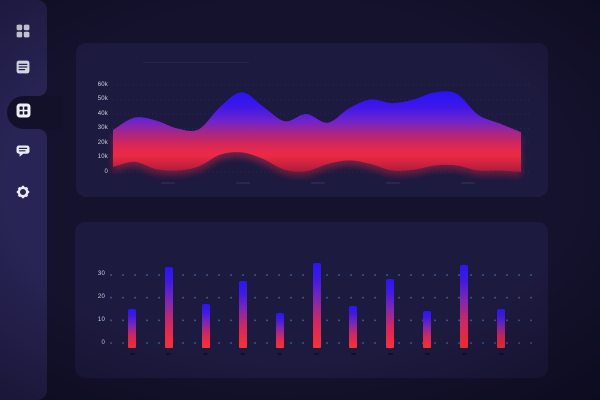 The image size is (600, 400). What do you see at coordinates (101, 273) in the screenshot?
I see `y-tick-label: 30` at bounding box center [101, 273].